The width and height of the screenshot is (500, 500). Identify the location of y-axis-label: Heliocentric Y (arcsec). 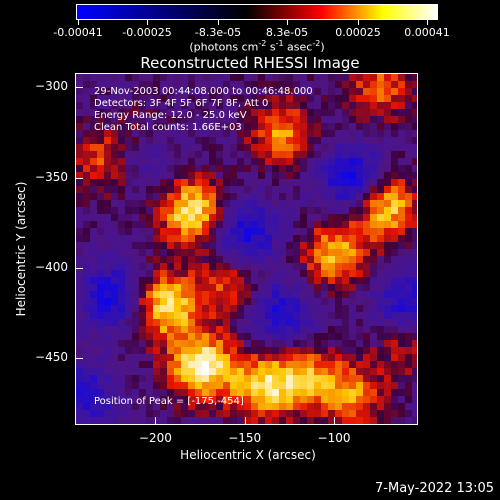
(21, 249).